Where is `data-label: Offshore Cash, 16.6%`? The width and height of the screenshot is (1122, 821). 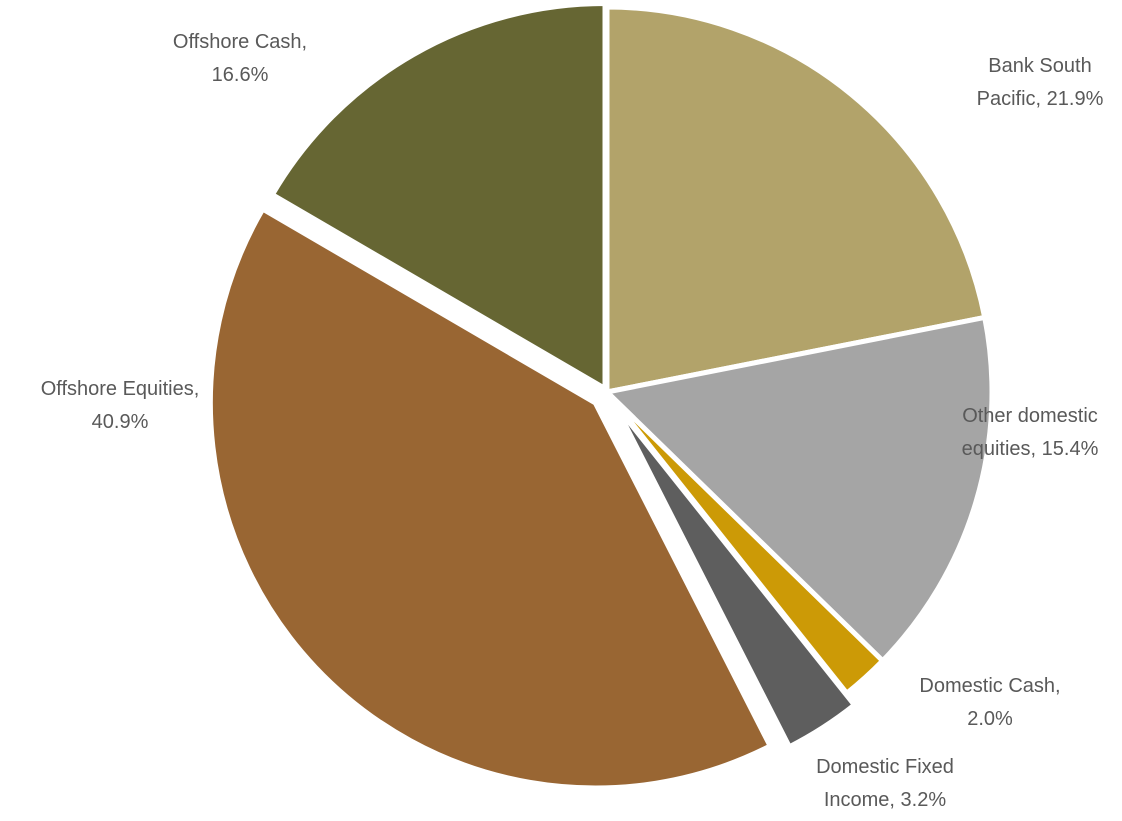 data-label: Offshore Cash, 16.6% is located at coordinates (240, 58).